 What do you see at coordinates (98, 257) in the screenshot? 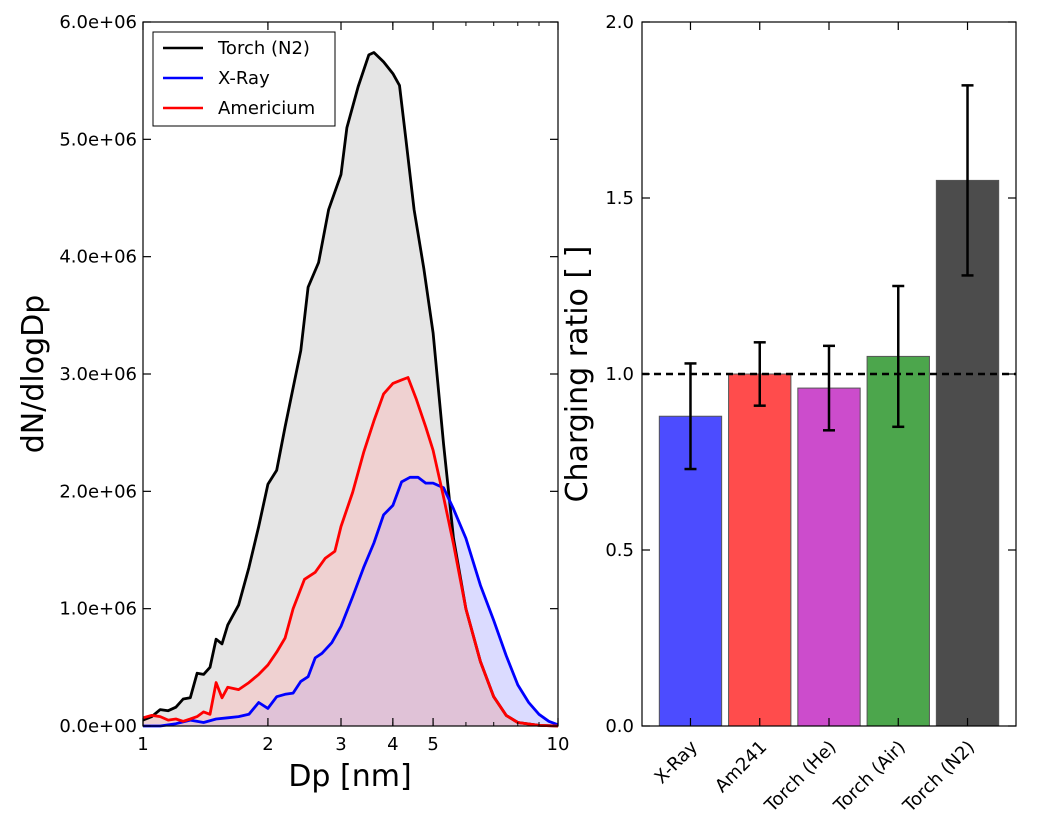
I see `y-tick-label: 4.0e+06` at bounding box center [98, 257].